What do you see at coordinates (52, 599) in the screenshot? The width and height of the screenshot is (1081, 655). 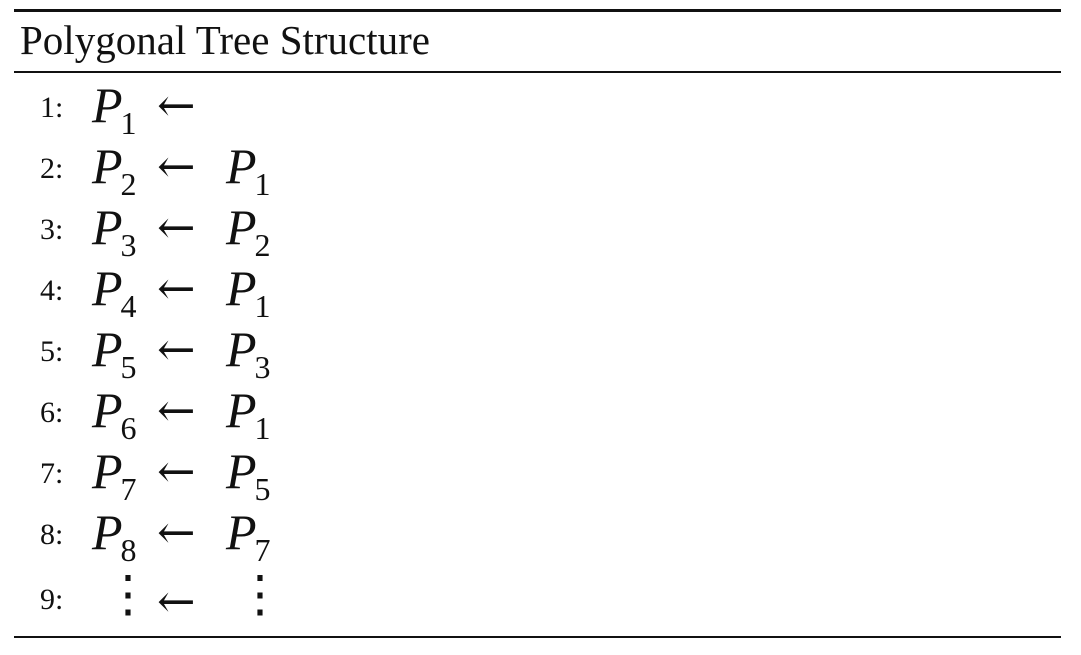 I see `line-number: 9:` at bounding box center [52, 599].